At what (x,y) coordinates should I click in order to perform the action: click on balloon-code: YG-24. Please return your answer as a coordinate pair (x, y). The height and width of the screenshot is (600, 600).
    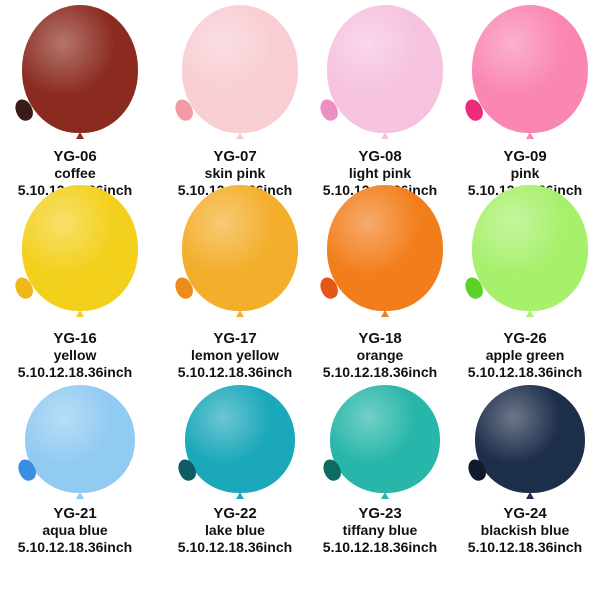
    Looking at the image, I should click on (525, 513).